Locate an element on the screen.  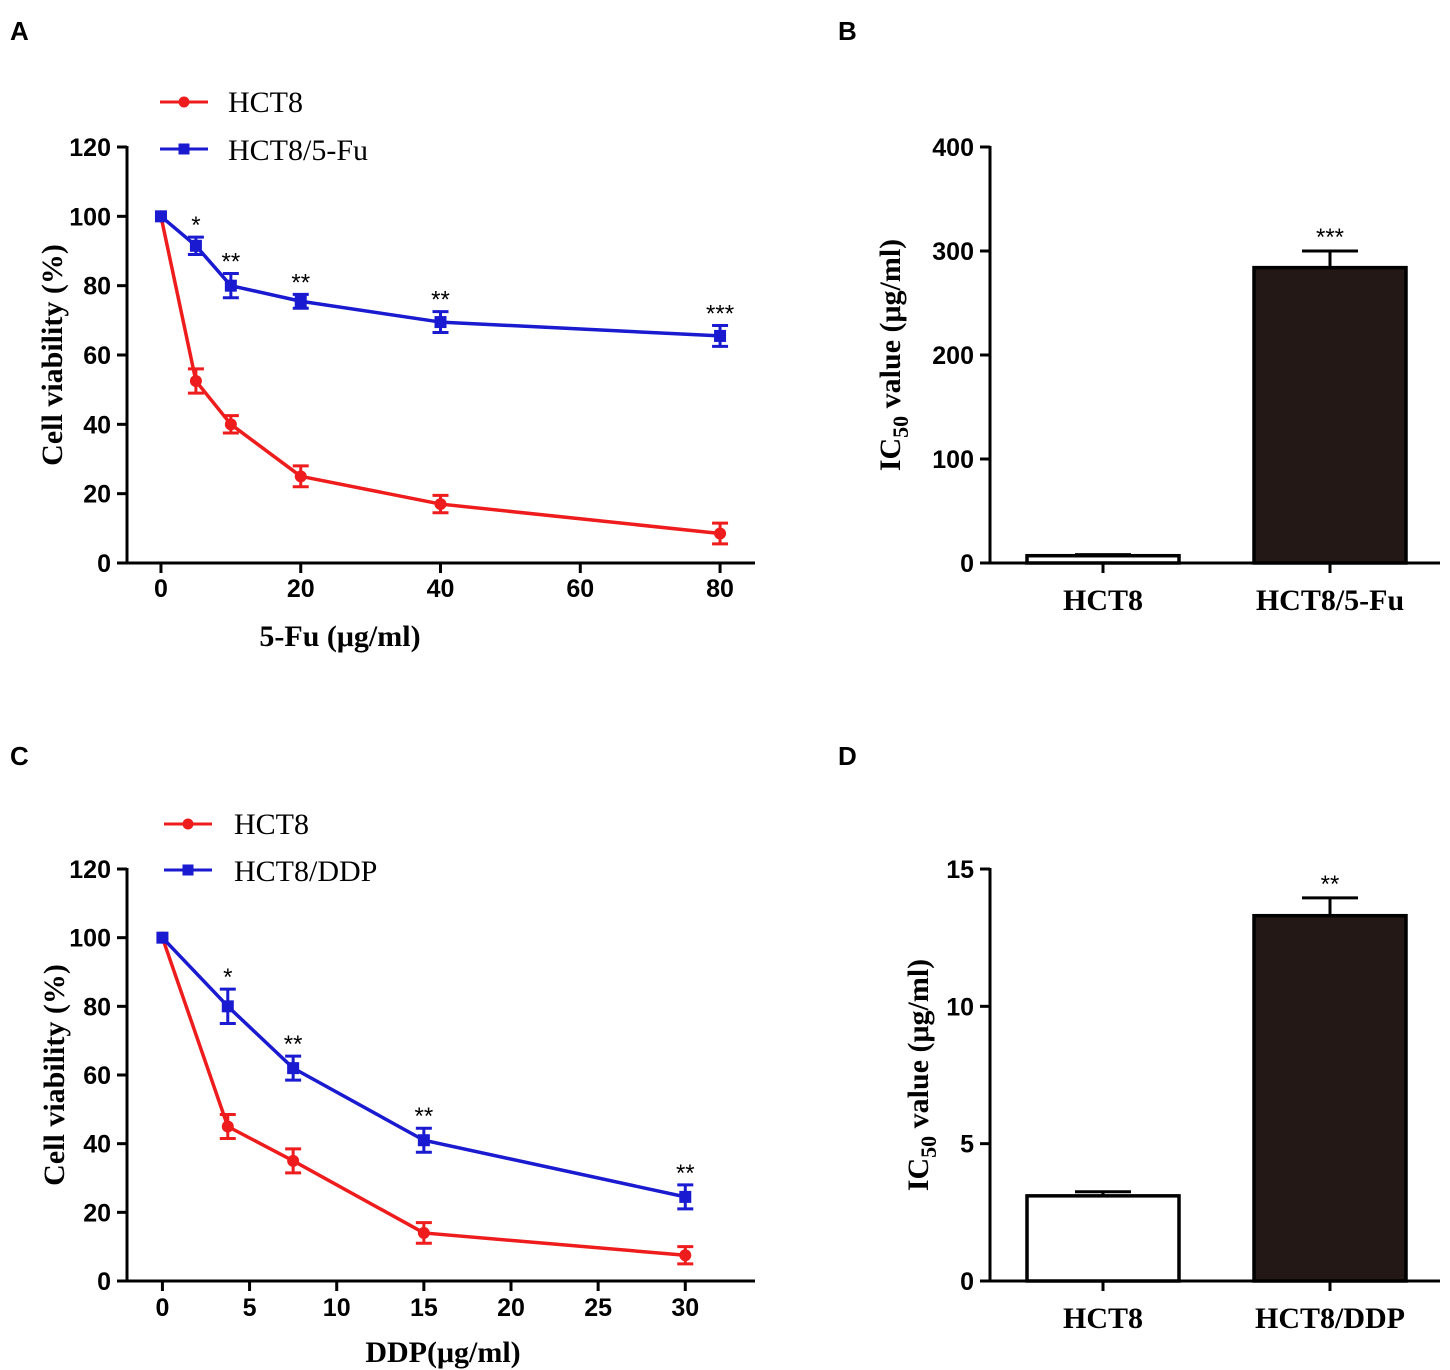
panel-c-x-tick-label: 0 is located at coordinates (162, 1308).